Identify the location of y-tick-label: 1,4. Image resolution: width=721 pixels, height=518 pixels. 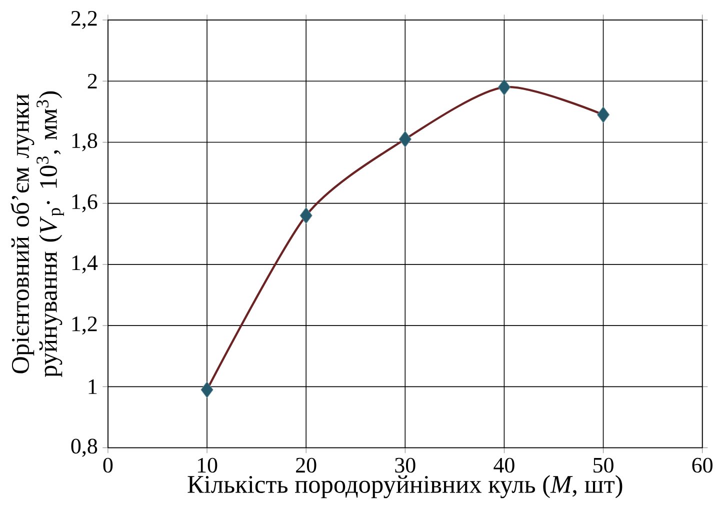
(85, 264).